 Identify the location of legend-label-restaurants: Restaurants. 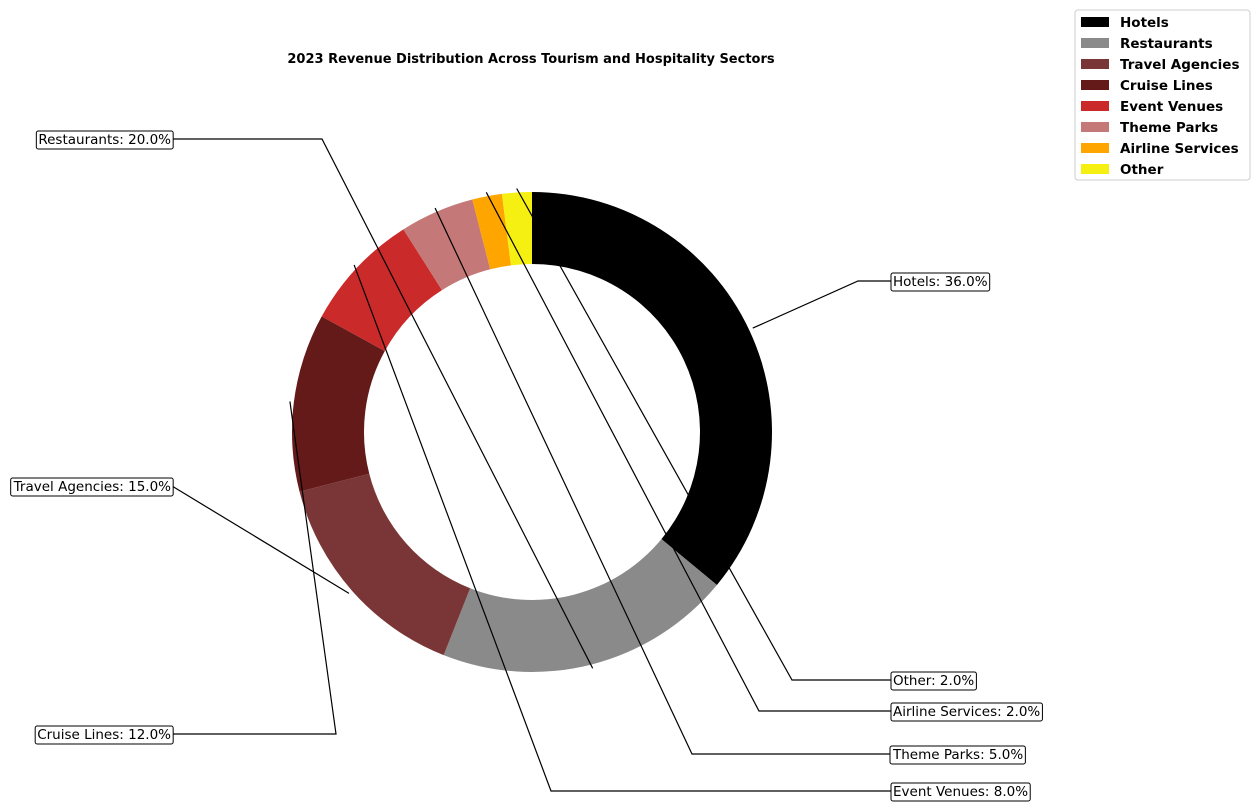
(1166, 44).